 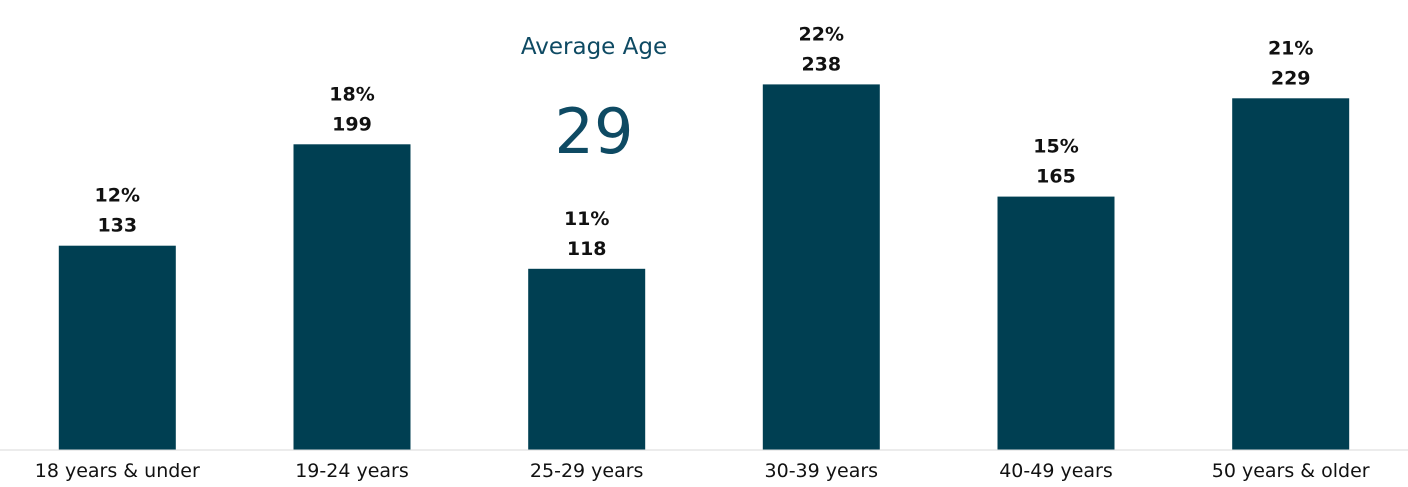 What do you see at coordinates (352, 471) in the screenshot?
I see `x-tick-label-1: 19-24 years` at bounding box center [352, 471].